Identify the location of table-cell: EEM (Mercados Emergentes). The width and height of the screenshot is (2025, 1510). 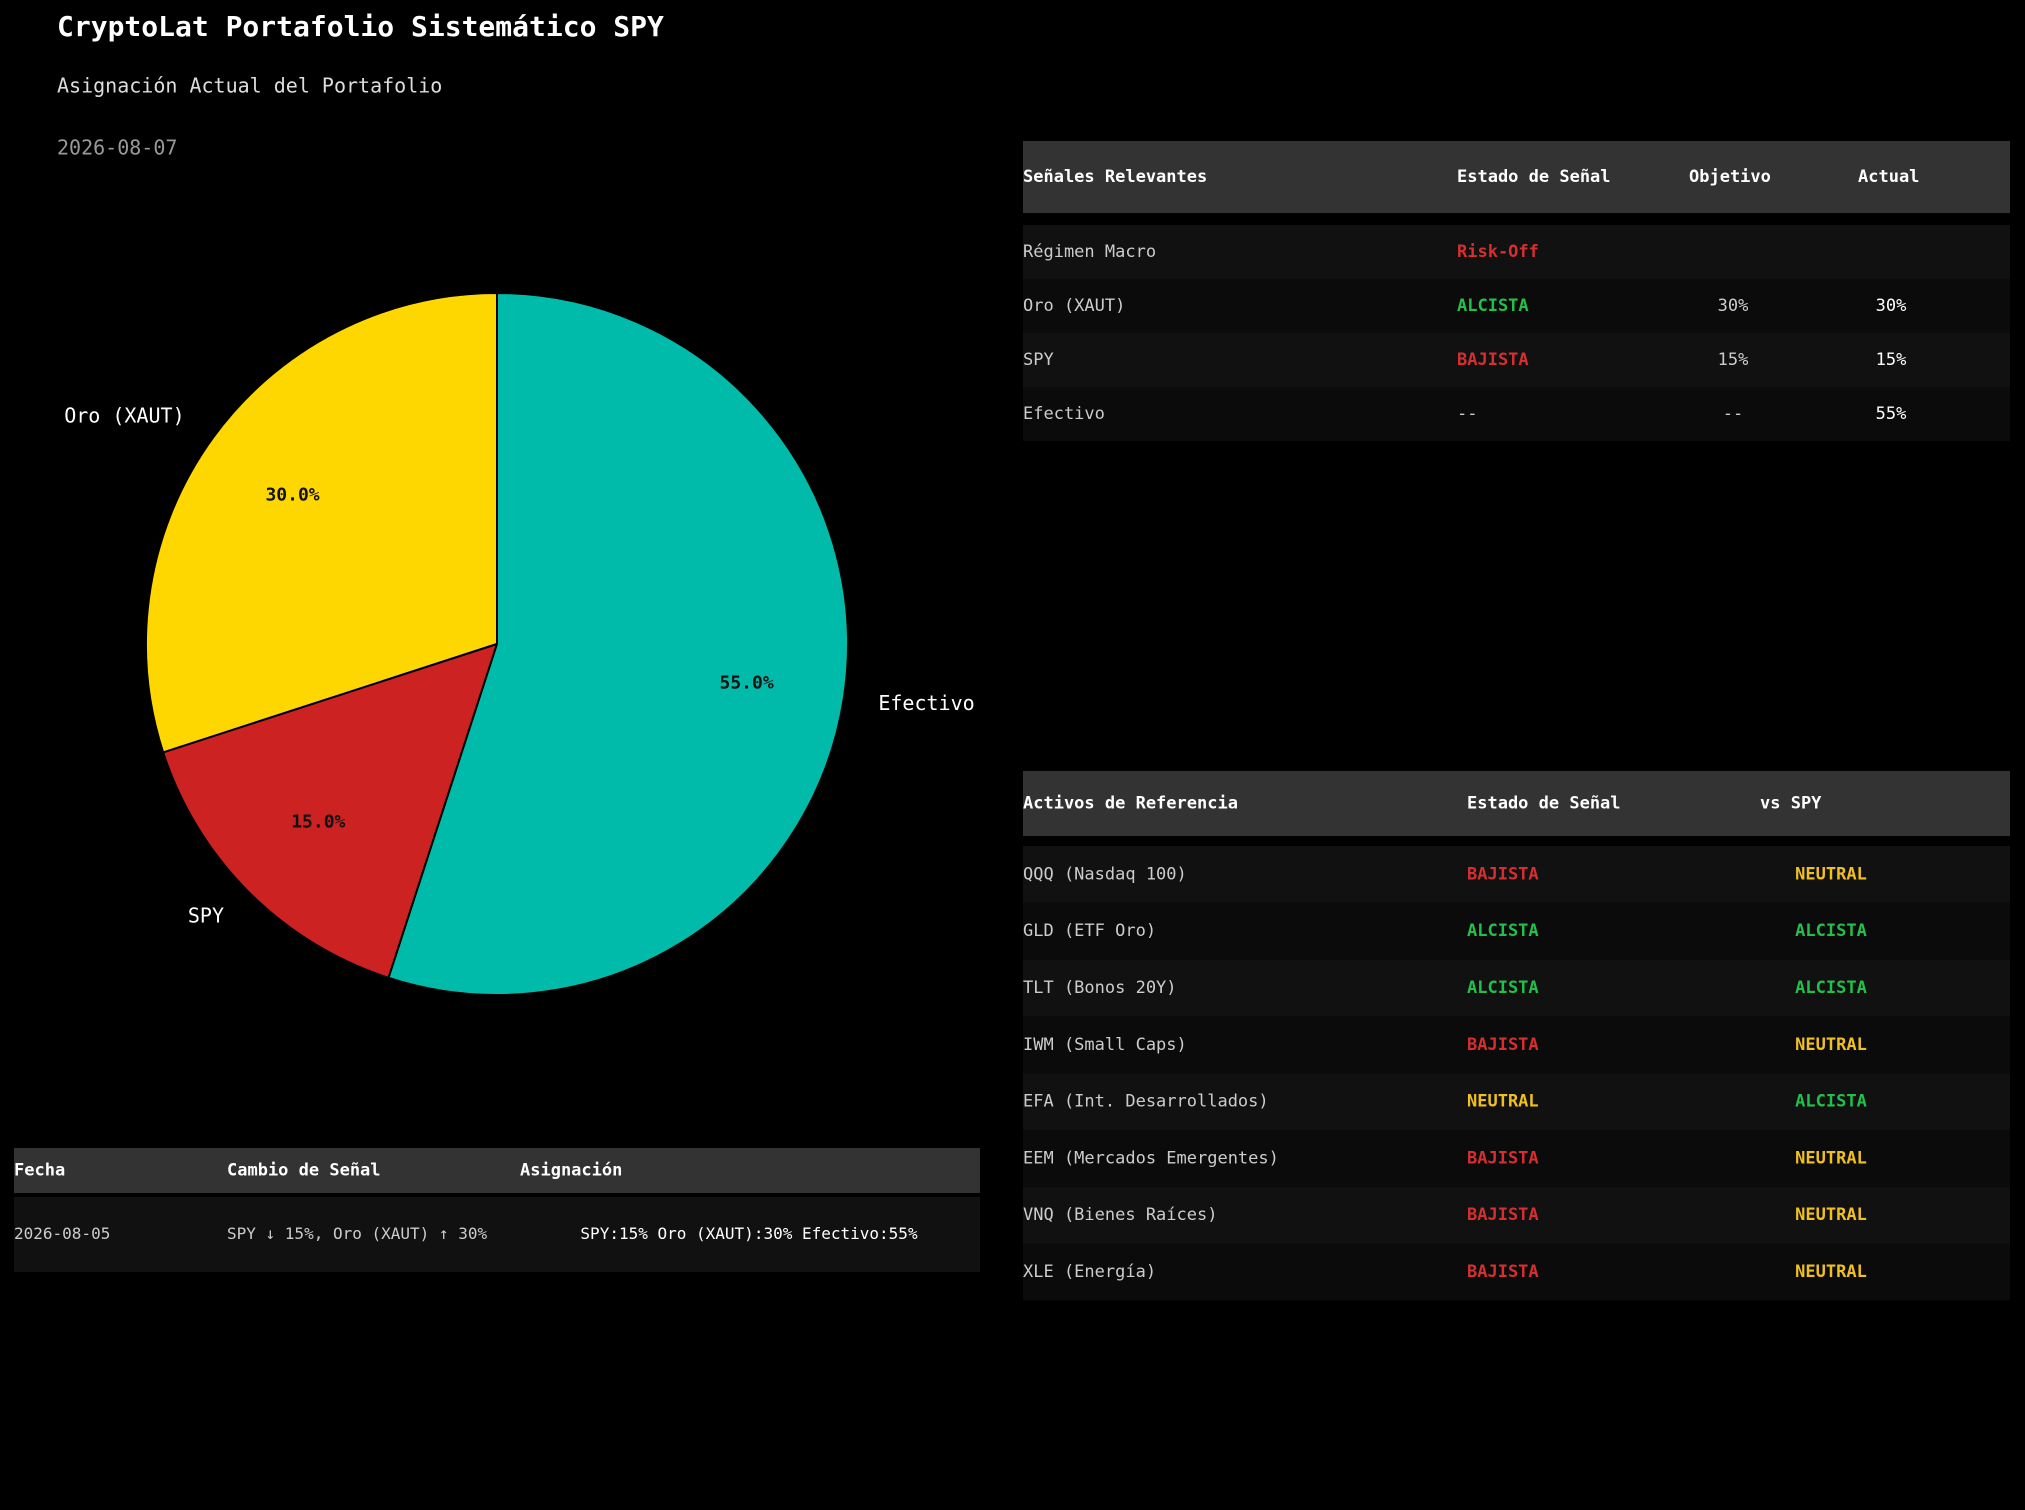
(1151, 1158).